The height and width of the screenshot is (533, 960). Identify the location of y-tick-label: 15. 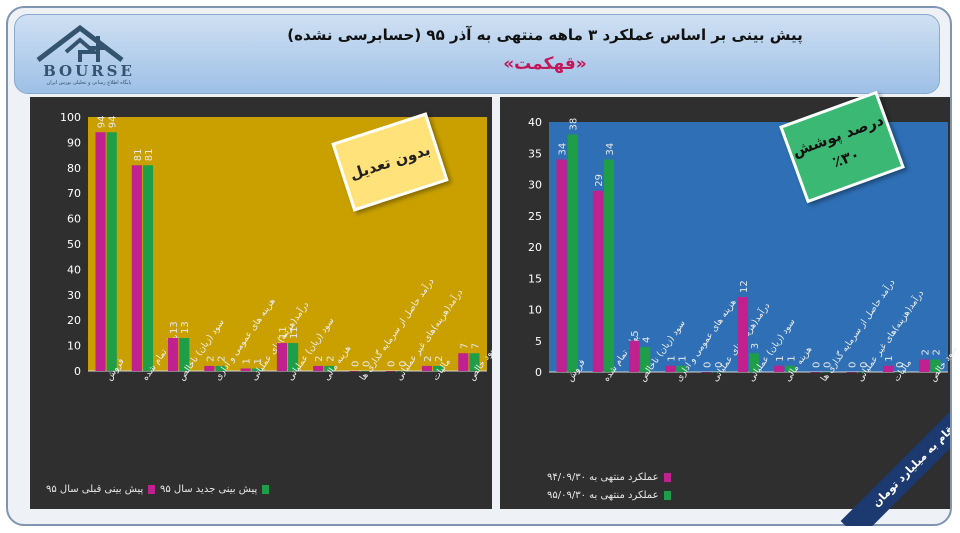
(535, 278).